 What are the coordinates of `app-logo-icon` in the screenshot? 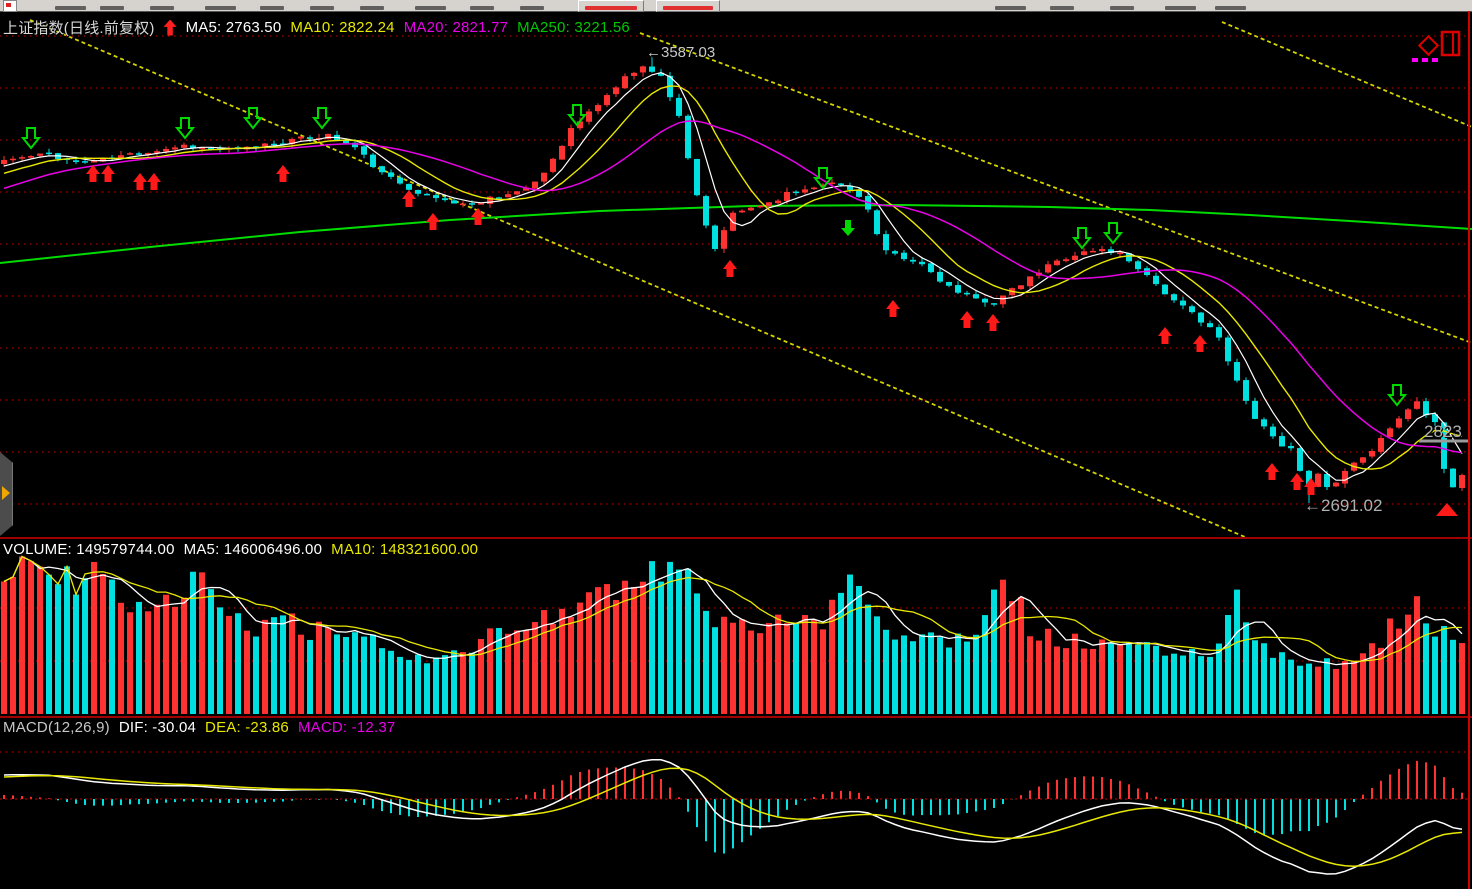 It's located at (10, 6).